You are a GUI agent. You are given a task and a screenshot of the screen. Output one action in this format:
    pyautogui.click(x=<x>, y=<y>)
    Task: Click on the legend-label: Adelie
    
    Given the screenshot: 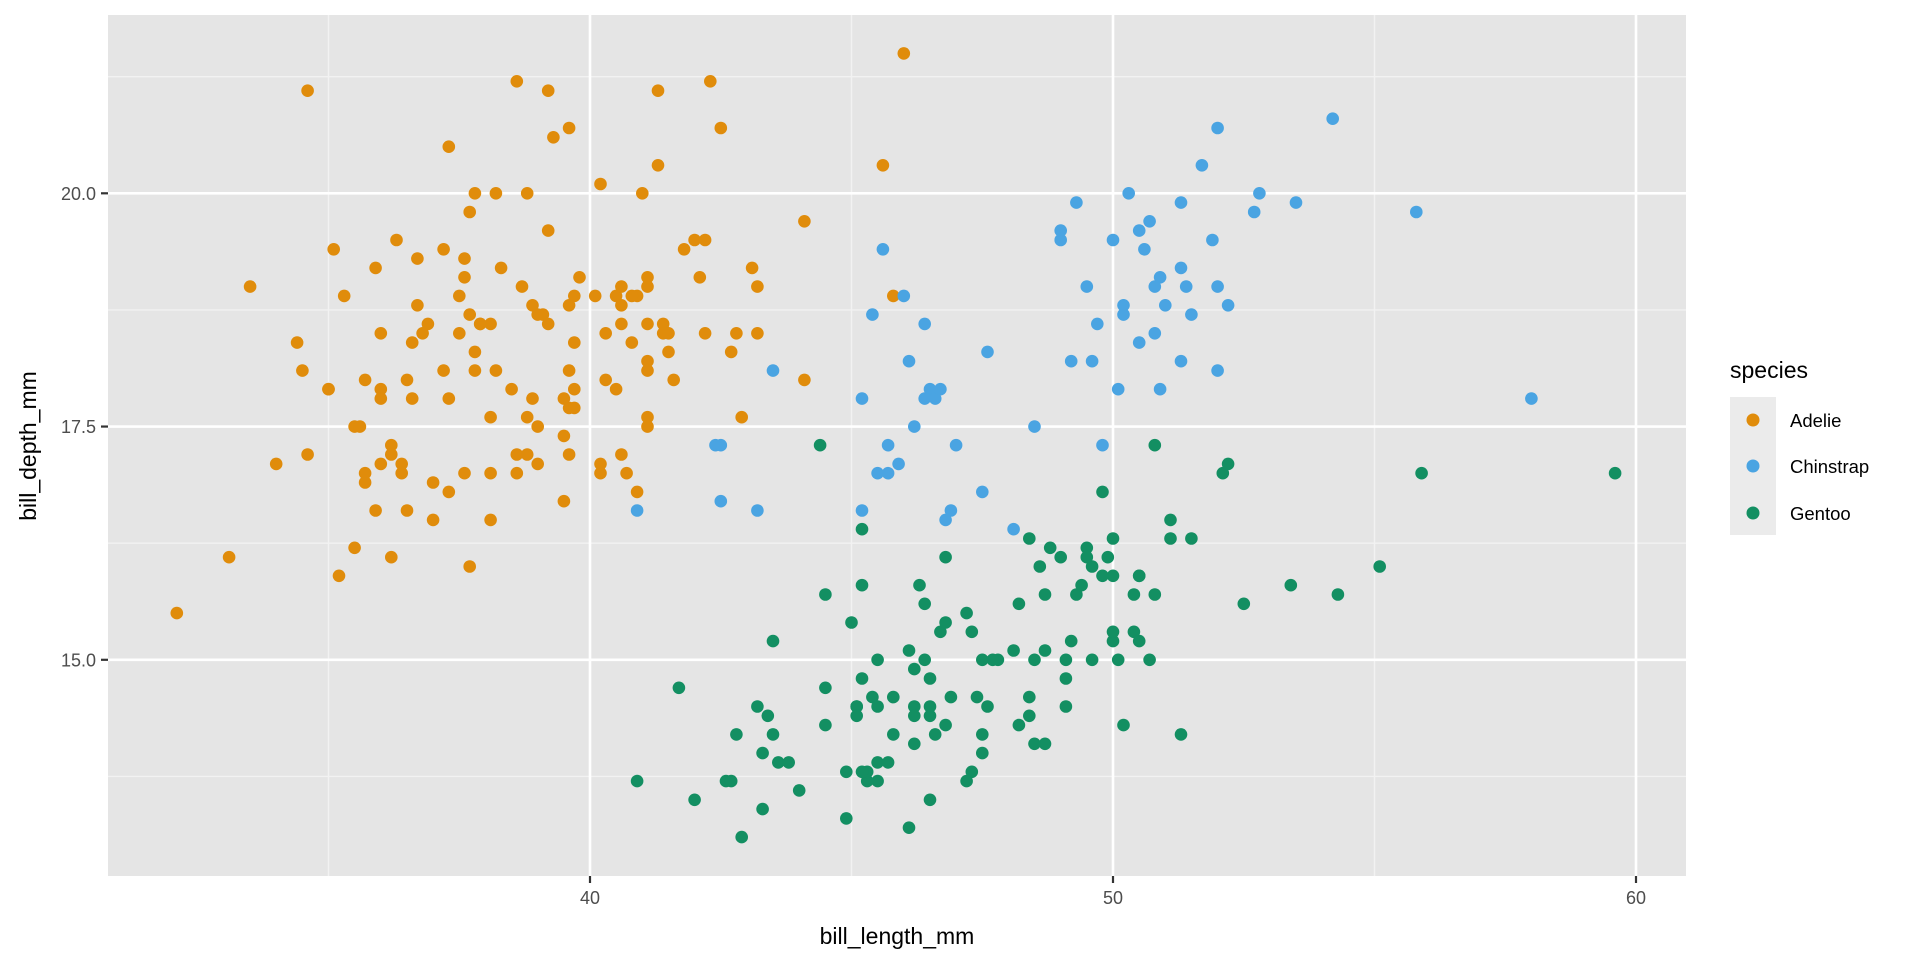 What is the action you would take?
    pyautogui.click(x=1815, y=420)
    